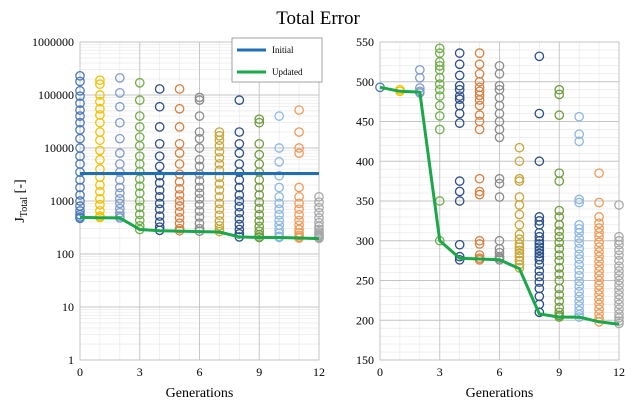 The image size is (626, 413). What do you see at coordinates (319, 372) in the screenshot?
I see `x-tick-label: 12` at bounding box center [319, 372].